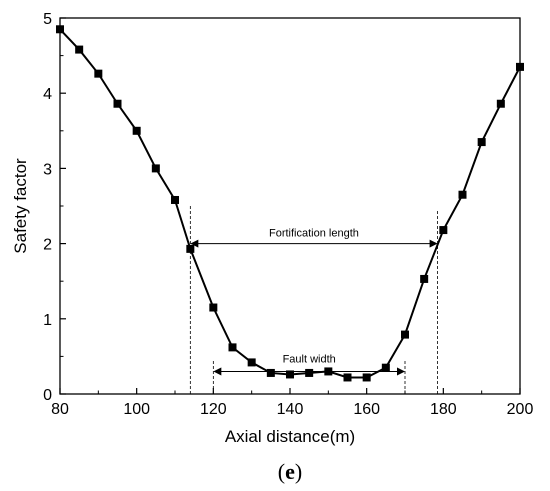 Image resolution: width=550 pixels, height=491 pixels. Describe the element at coordinates (366, 409) in the screenshot. I see `x-tick-label: 160` at that location.